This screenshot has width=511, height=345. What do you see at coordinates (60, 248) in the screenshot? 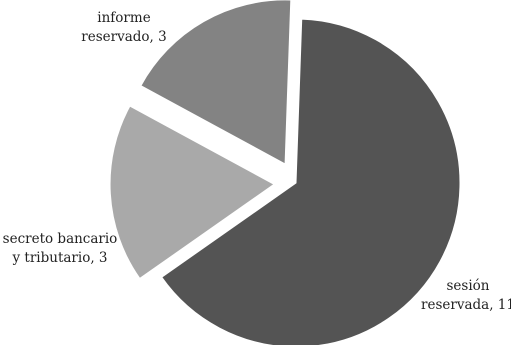
I see `slice-label-1: secreto bancario y tributario, 3` at bounding box center [60, 248].